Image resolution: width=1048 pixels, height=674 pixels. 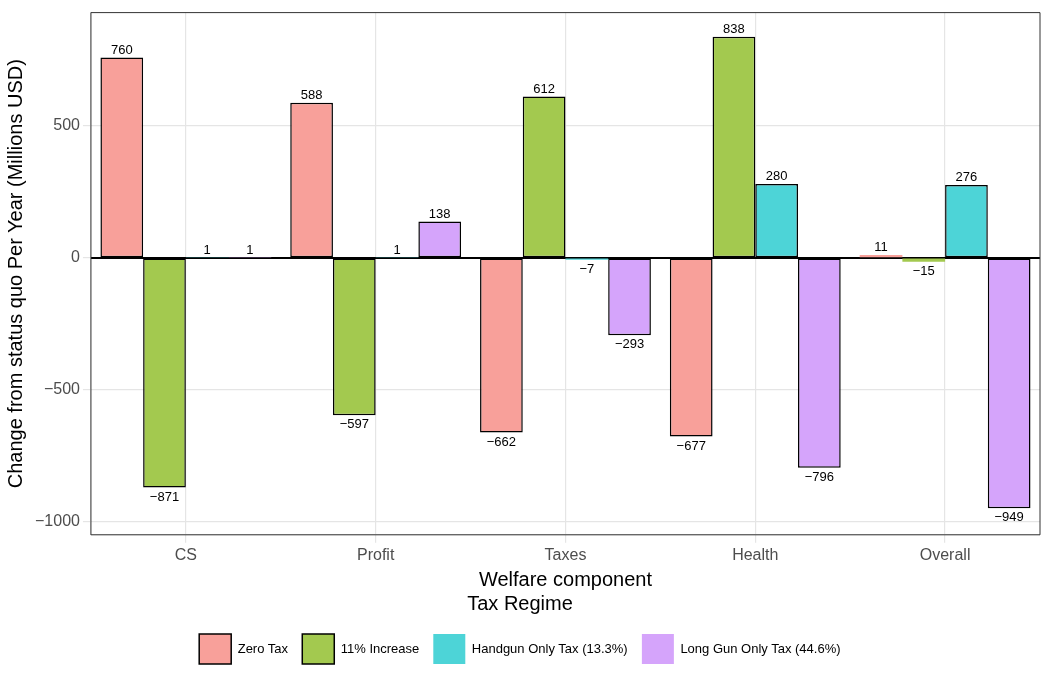 What do you see at coordinates (311, 94) in the screenshot?
I see `data-label: 588` at bounding box center [311, 94].